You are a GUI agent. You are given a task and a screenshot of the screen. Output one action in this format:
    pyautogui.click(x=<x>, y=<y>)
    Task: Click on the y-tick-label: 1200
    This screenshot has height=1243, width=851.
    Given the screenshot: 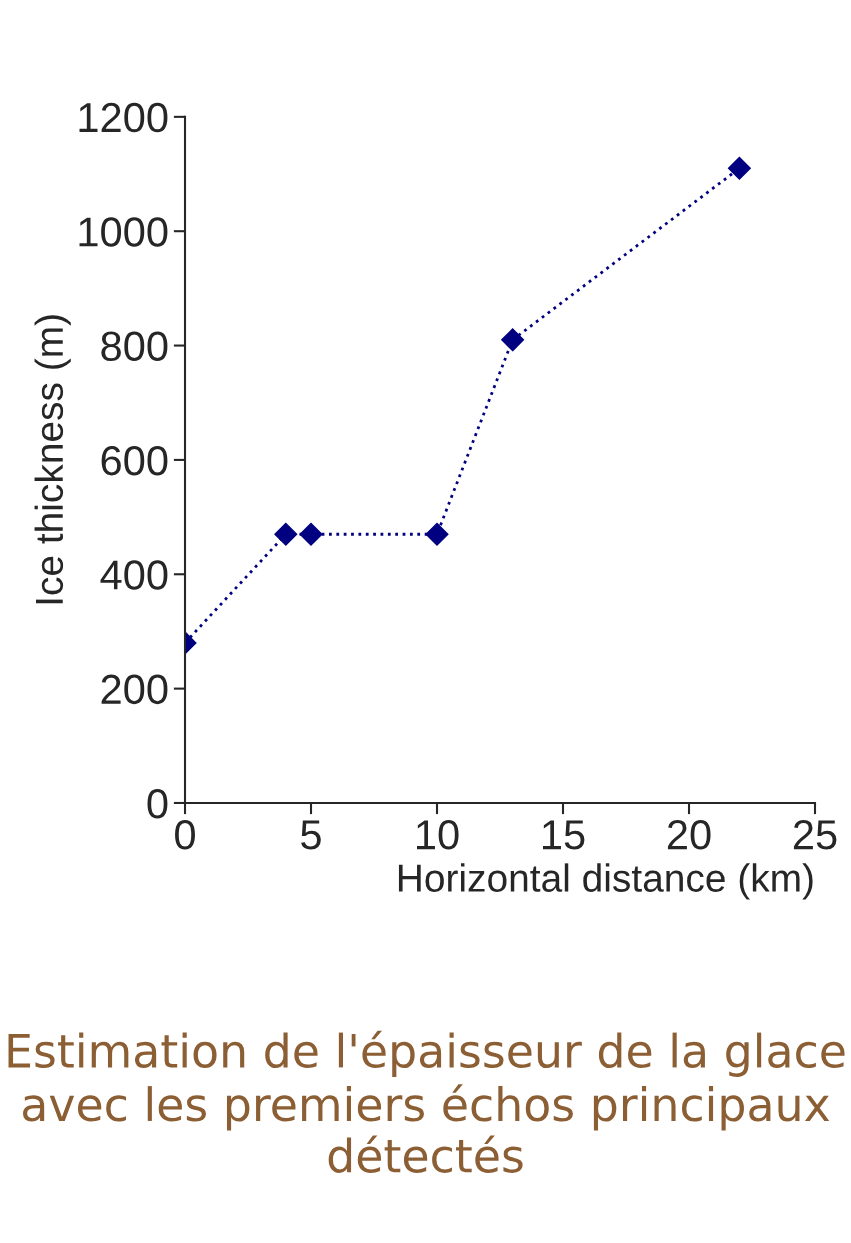 What is the action you would take?
    pyautogui.click(x=123, y=117)
    